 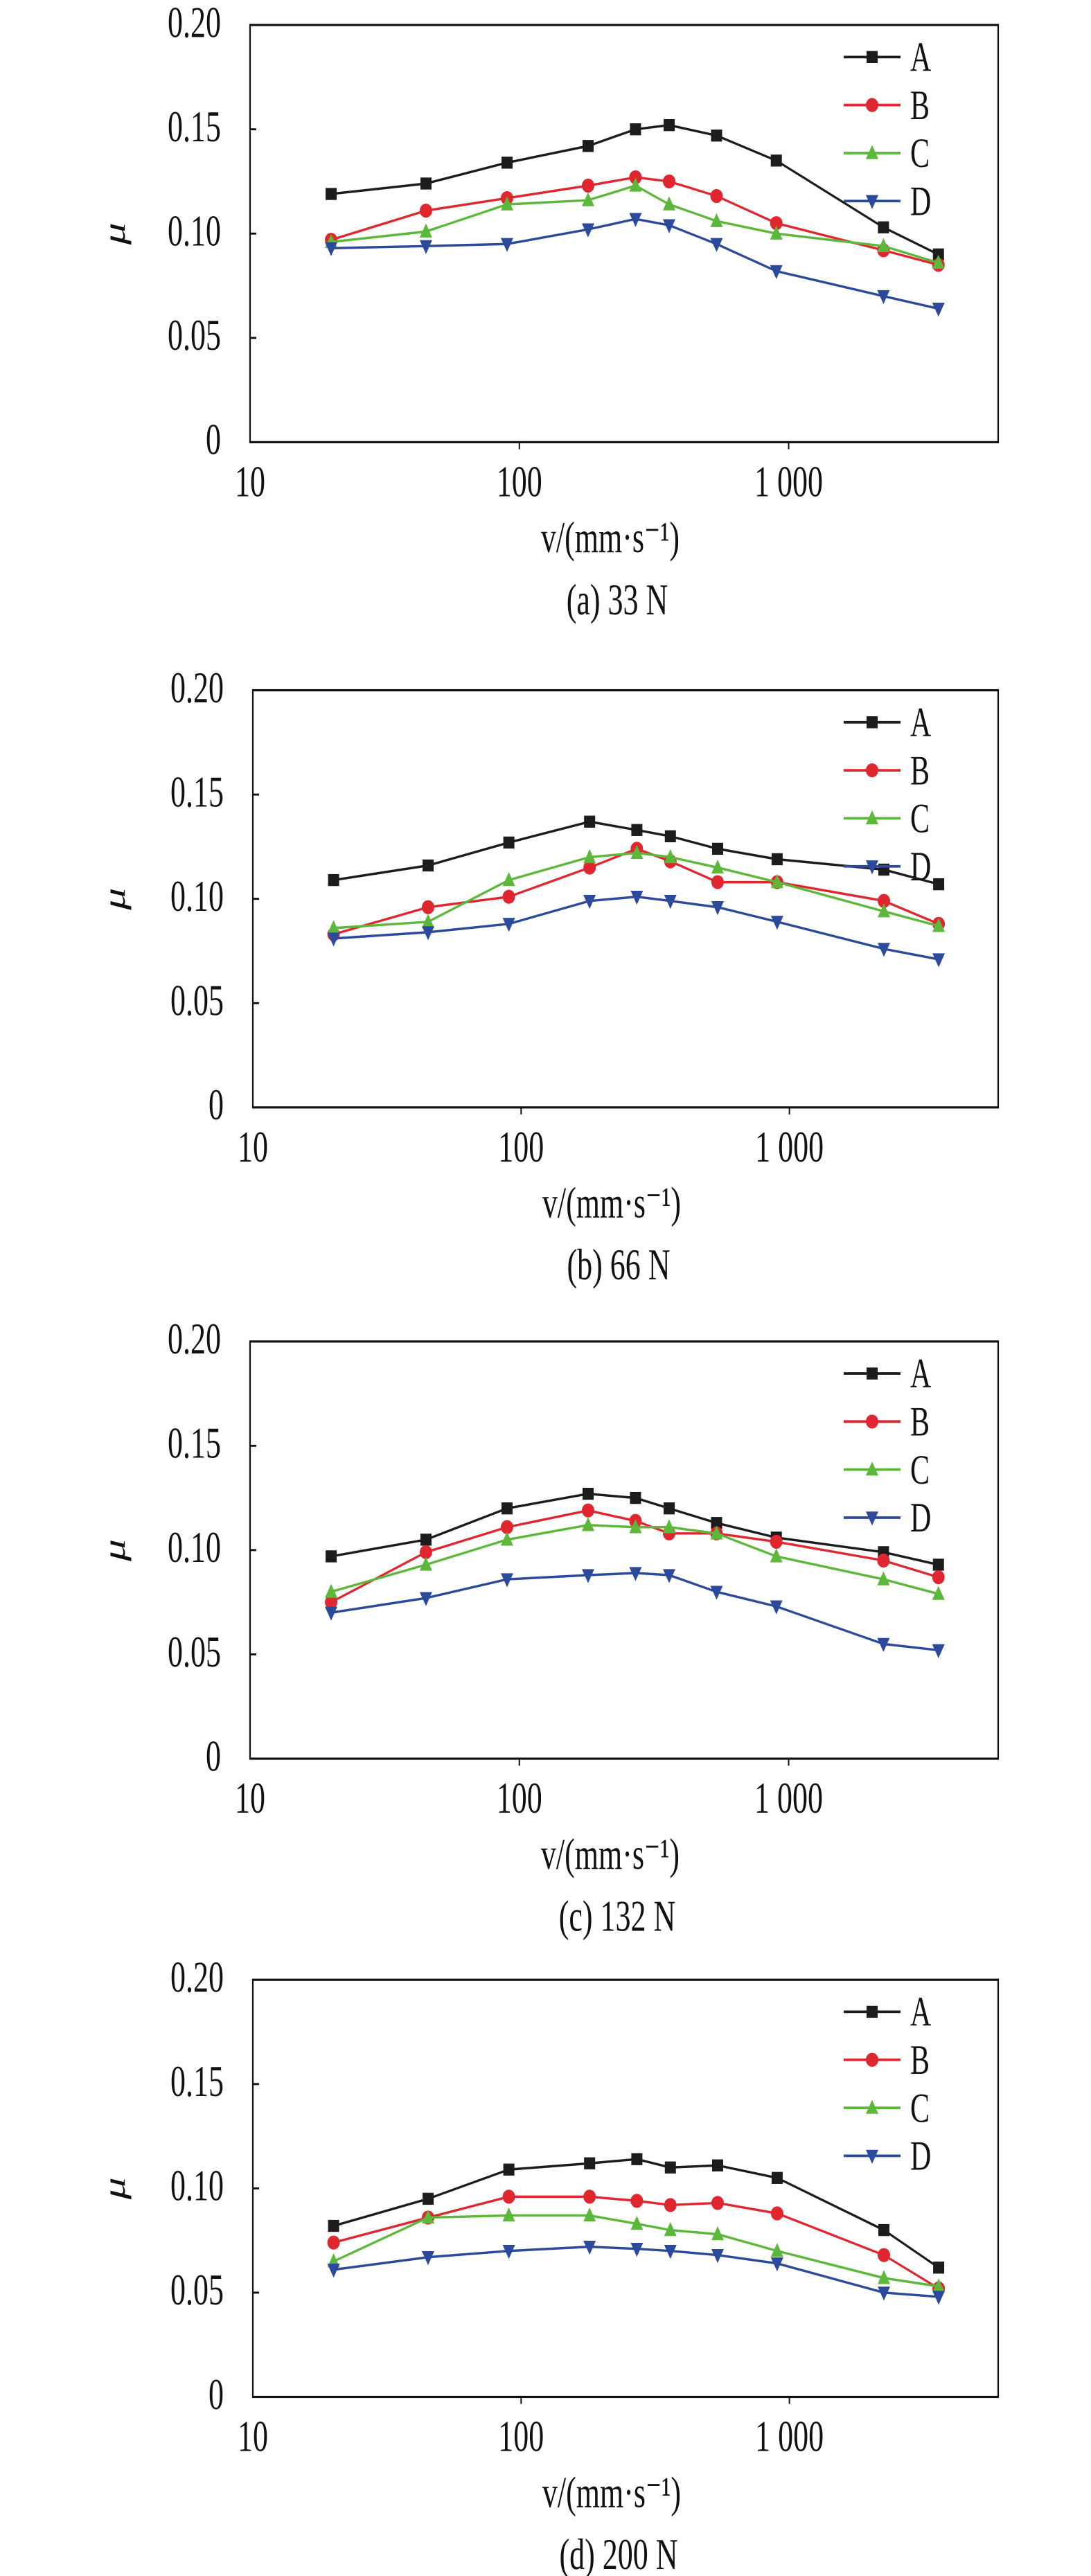 I want to click on x-tick-label: 10, so click(x=250, y=481).